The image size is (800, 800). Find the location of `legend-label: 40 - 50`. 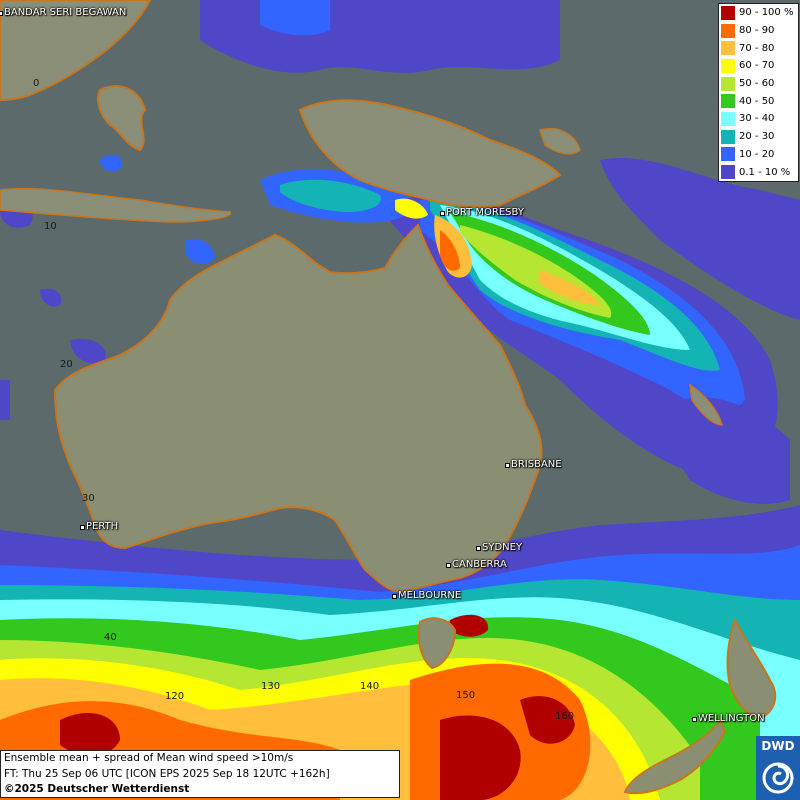

legend-label: 40 - 50 is located at coordinates (757, 101).